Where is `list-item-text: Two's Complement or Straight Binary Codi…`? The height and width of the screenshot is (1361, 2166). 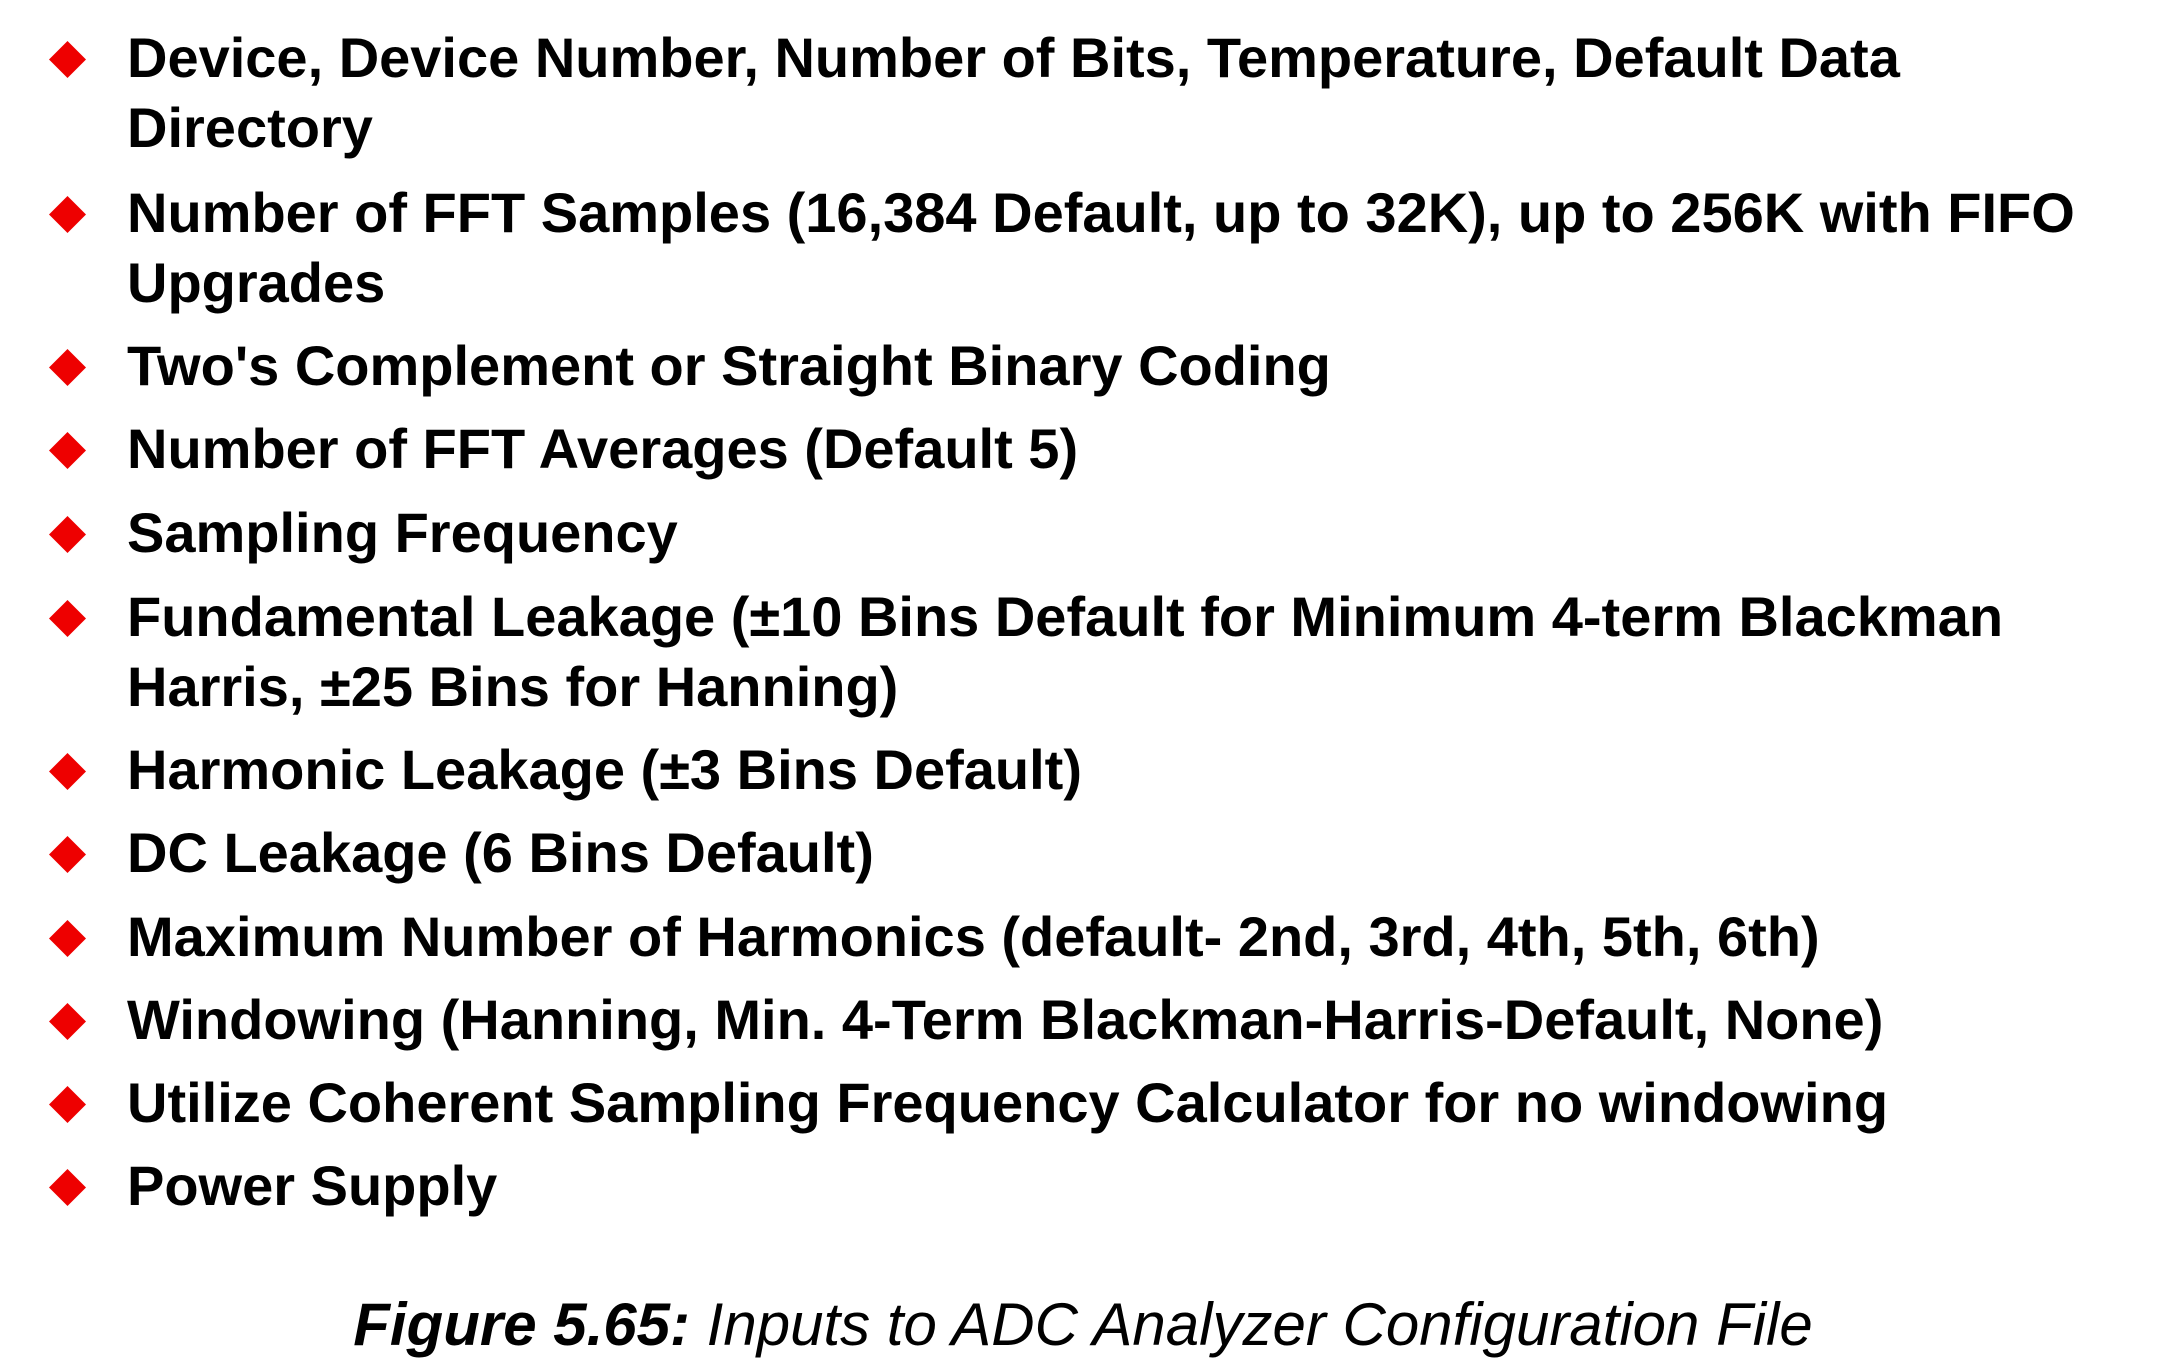
list-item-text: Two's Complement or Straight Binary Codi… is located at coordinates (729, 365).